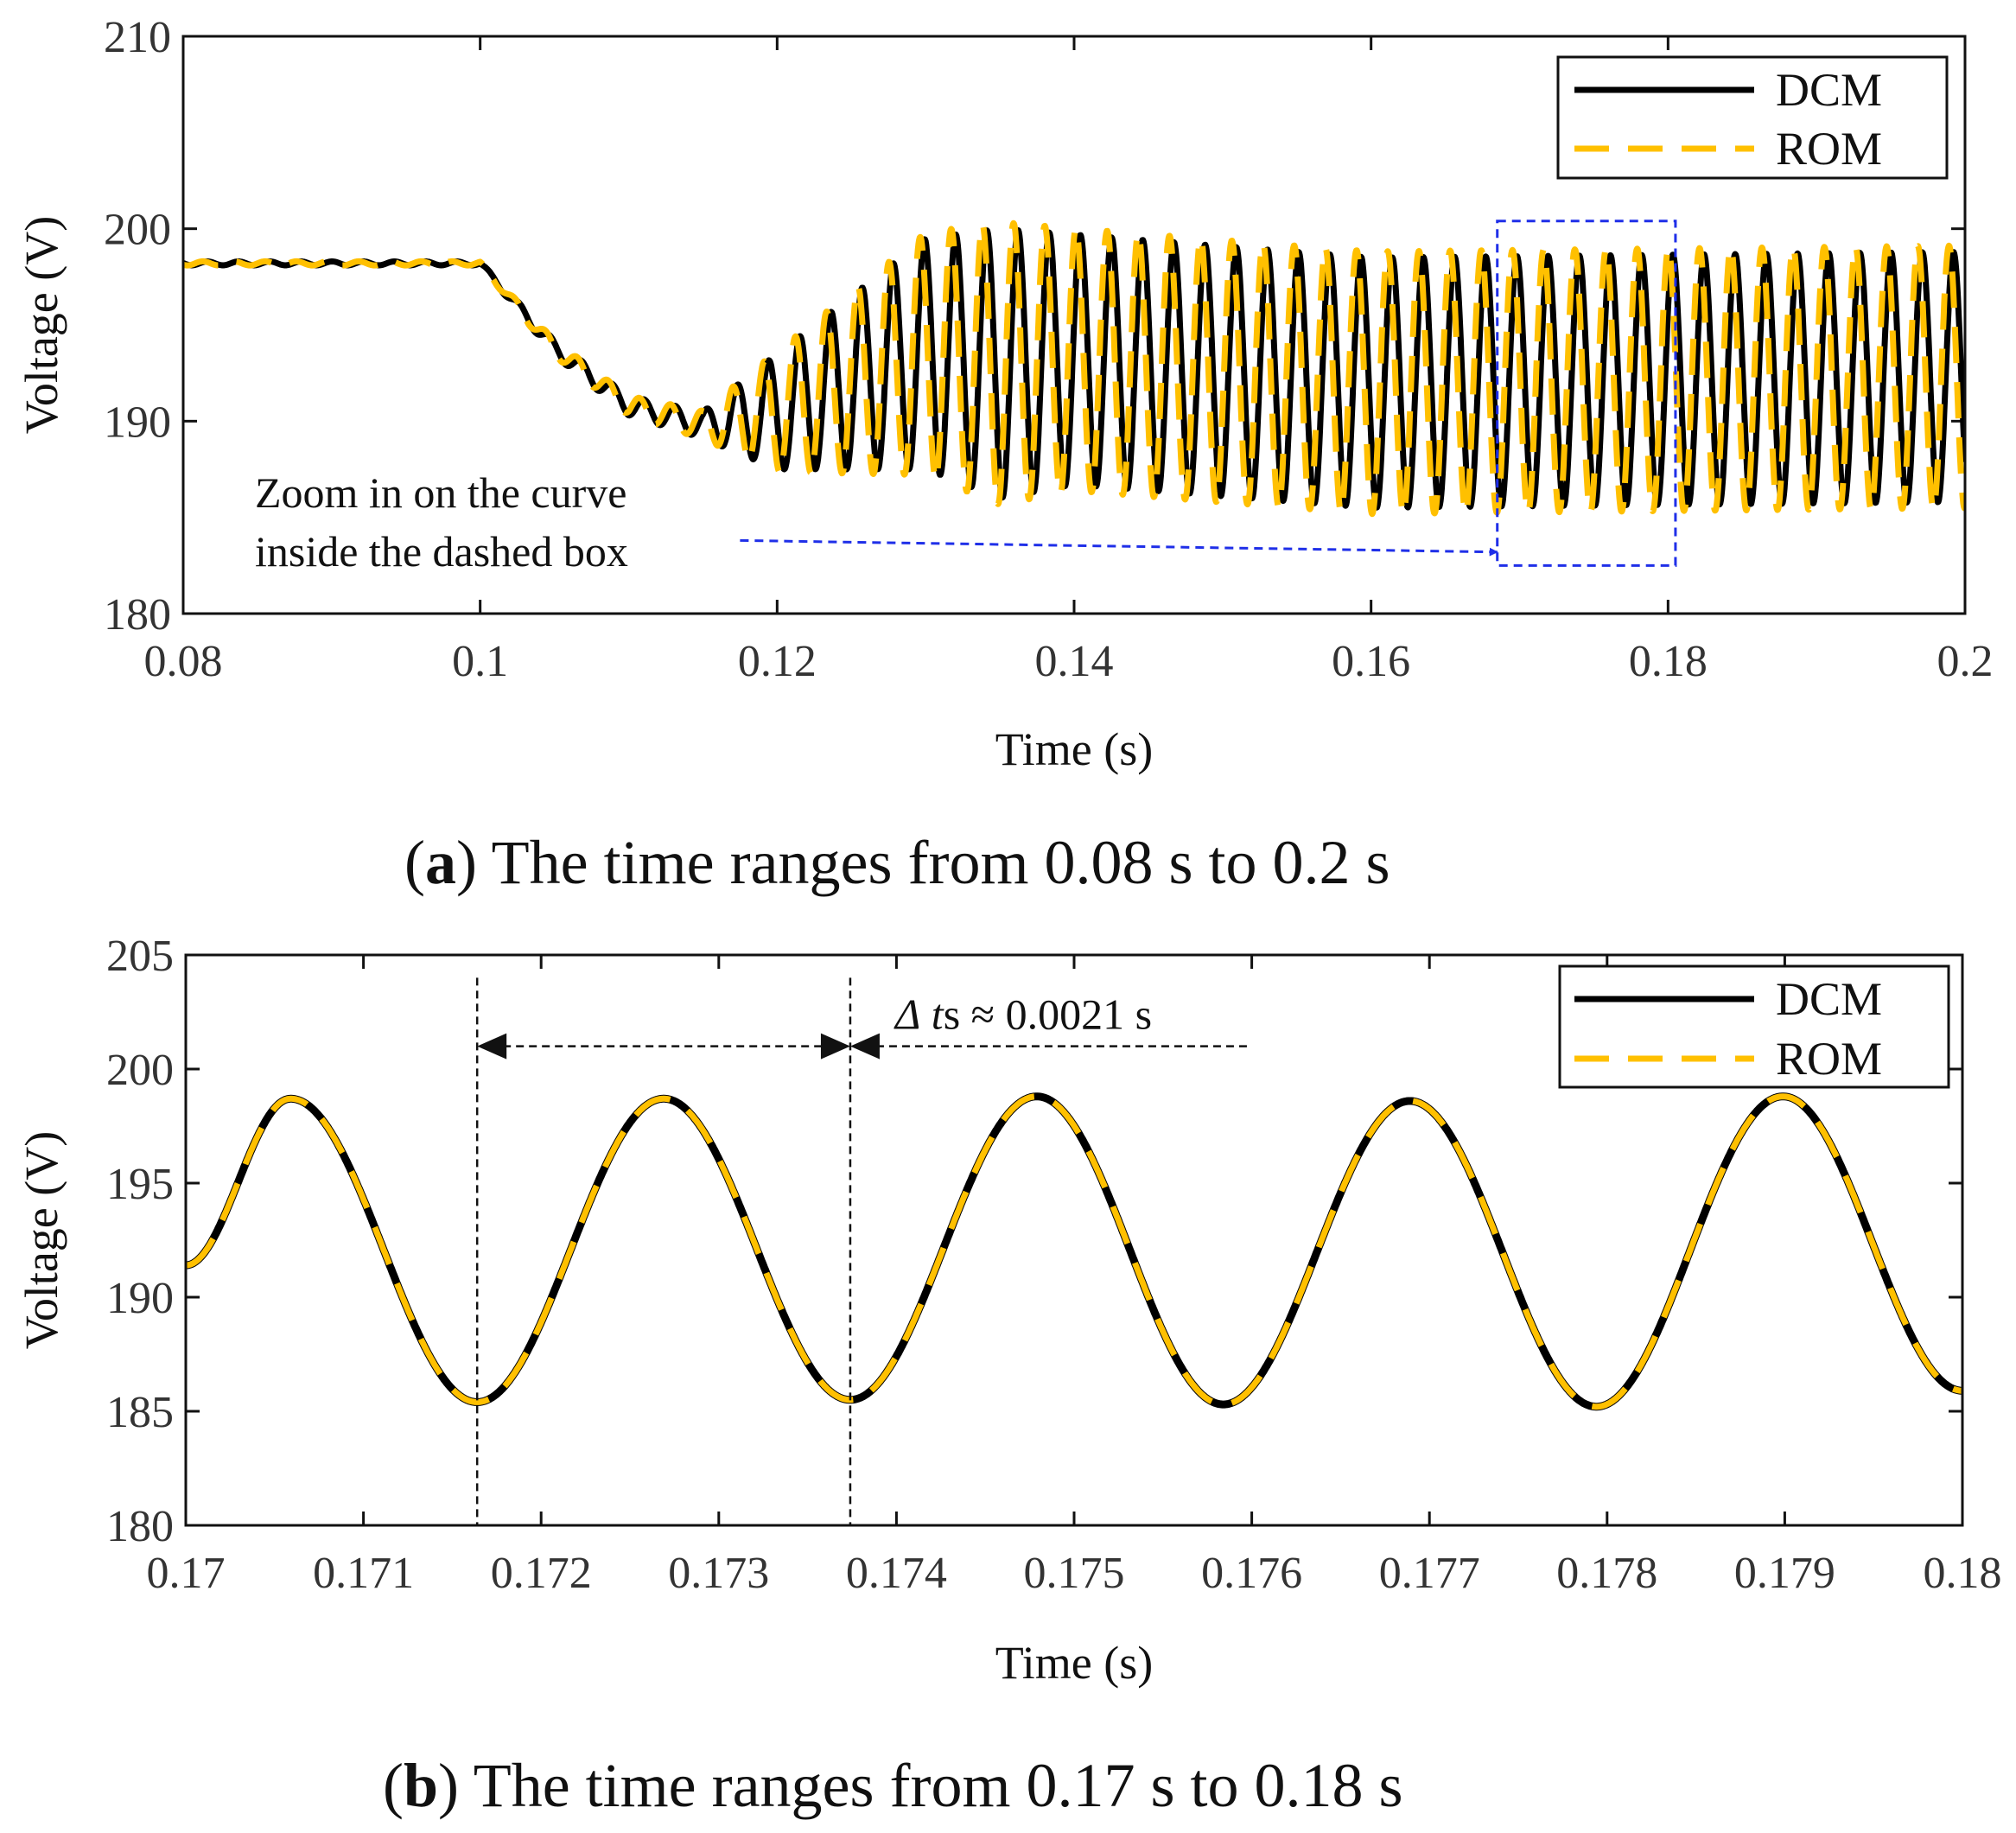 The image size is (2016, 1833). What do you see at coordinates (480, 661) in the screenshot?
I see `x-tick-label: 0.1` at bounding box center [480, 661].